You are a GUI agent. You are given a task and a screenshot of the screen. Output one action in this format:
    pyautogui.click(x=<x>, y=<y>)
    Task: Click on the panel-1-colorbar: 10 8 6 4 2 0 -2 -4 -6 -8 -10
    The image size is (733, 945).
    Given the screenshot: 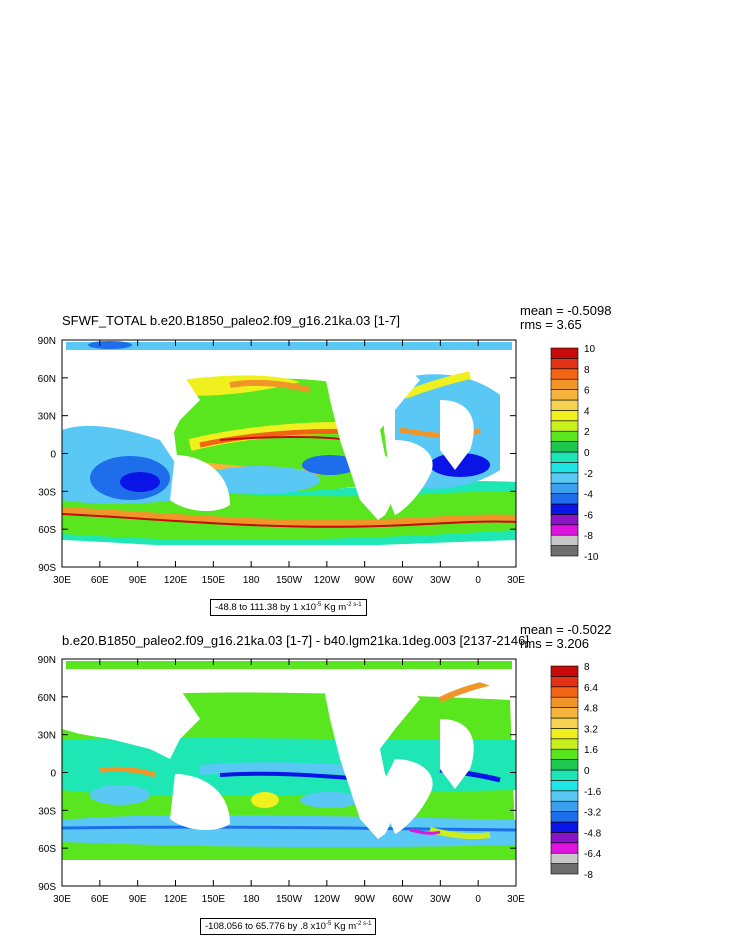 What is the action you would take?
    pyautogui.click(x=574, y=453)
    